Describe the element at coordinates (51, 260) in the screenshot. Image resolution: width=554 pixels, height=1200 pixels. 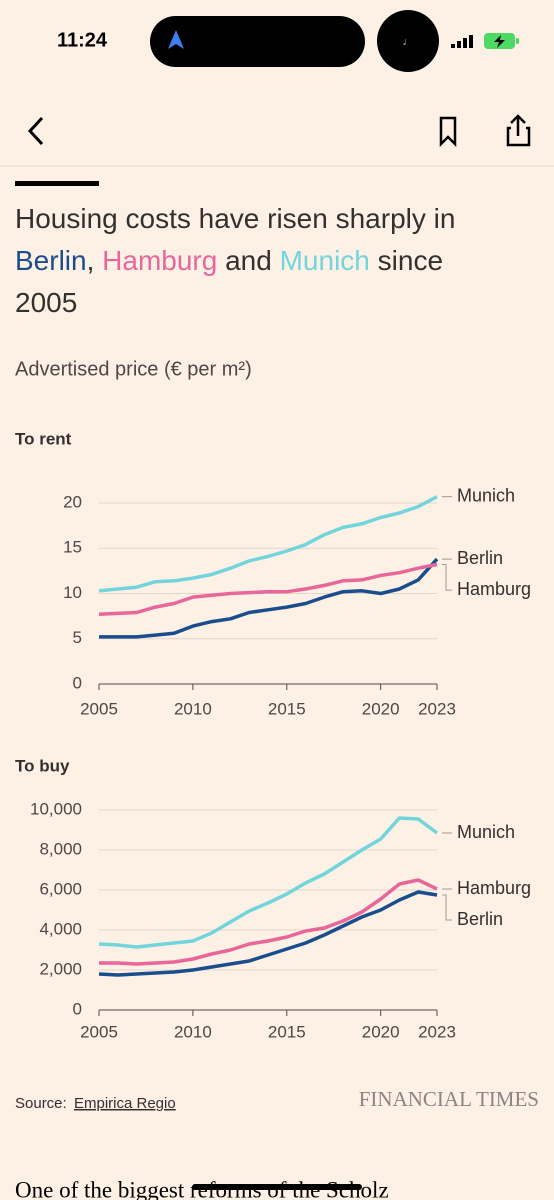
I see `headline-segment: Berlin` at that location.